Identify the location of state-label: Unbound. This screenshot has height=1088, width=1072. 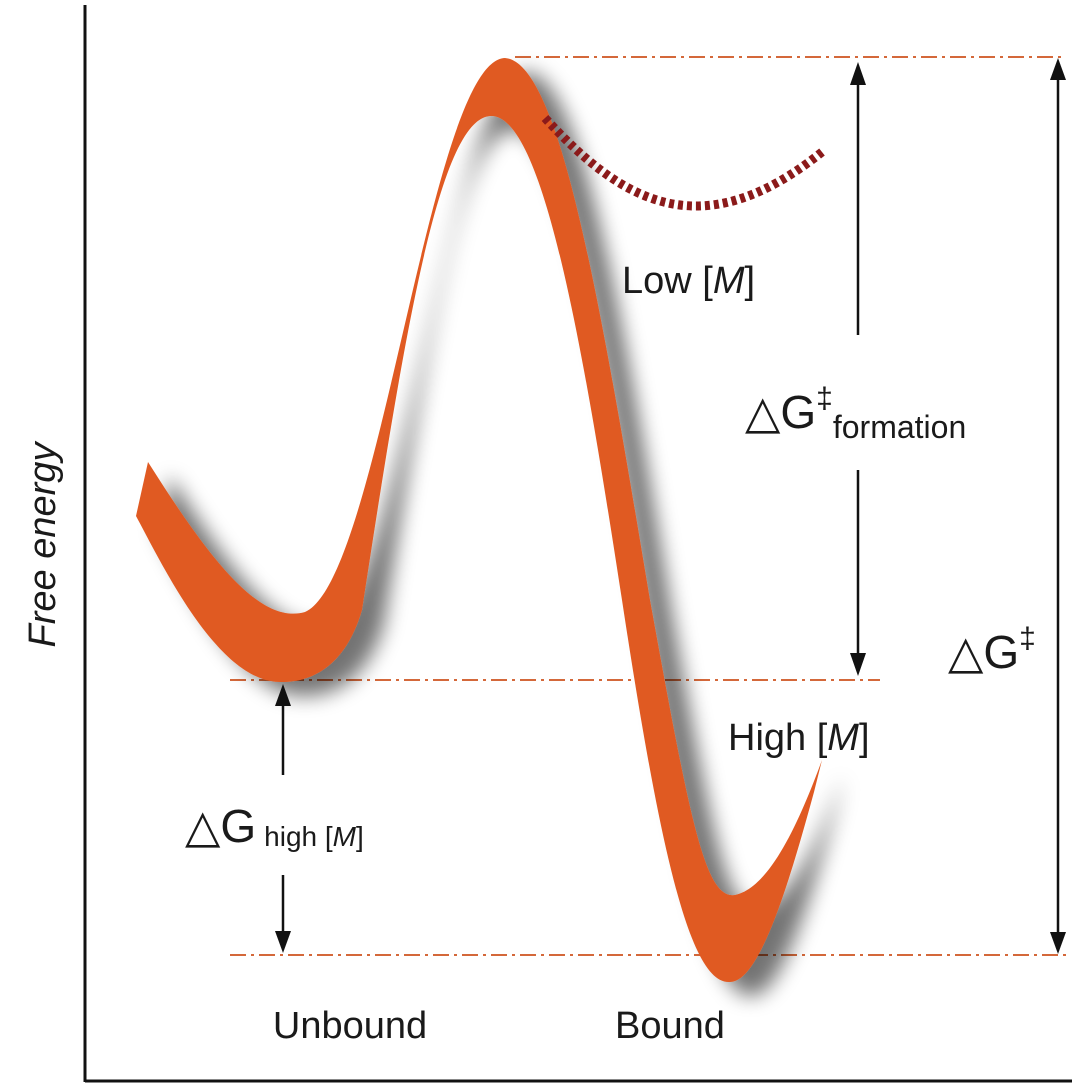
(350, 1026).